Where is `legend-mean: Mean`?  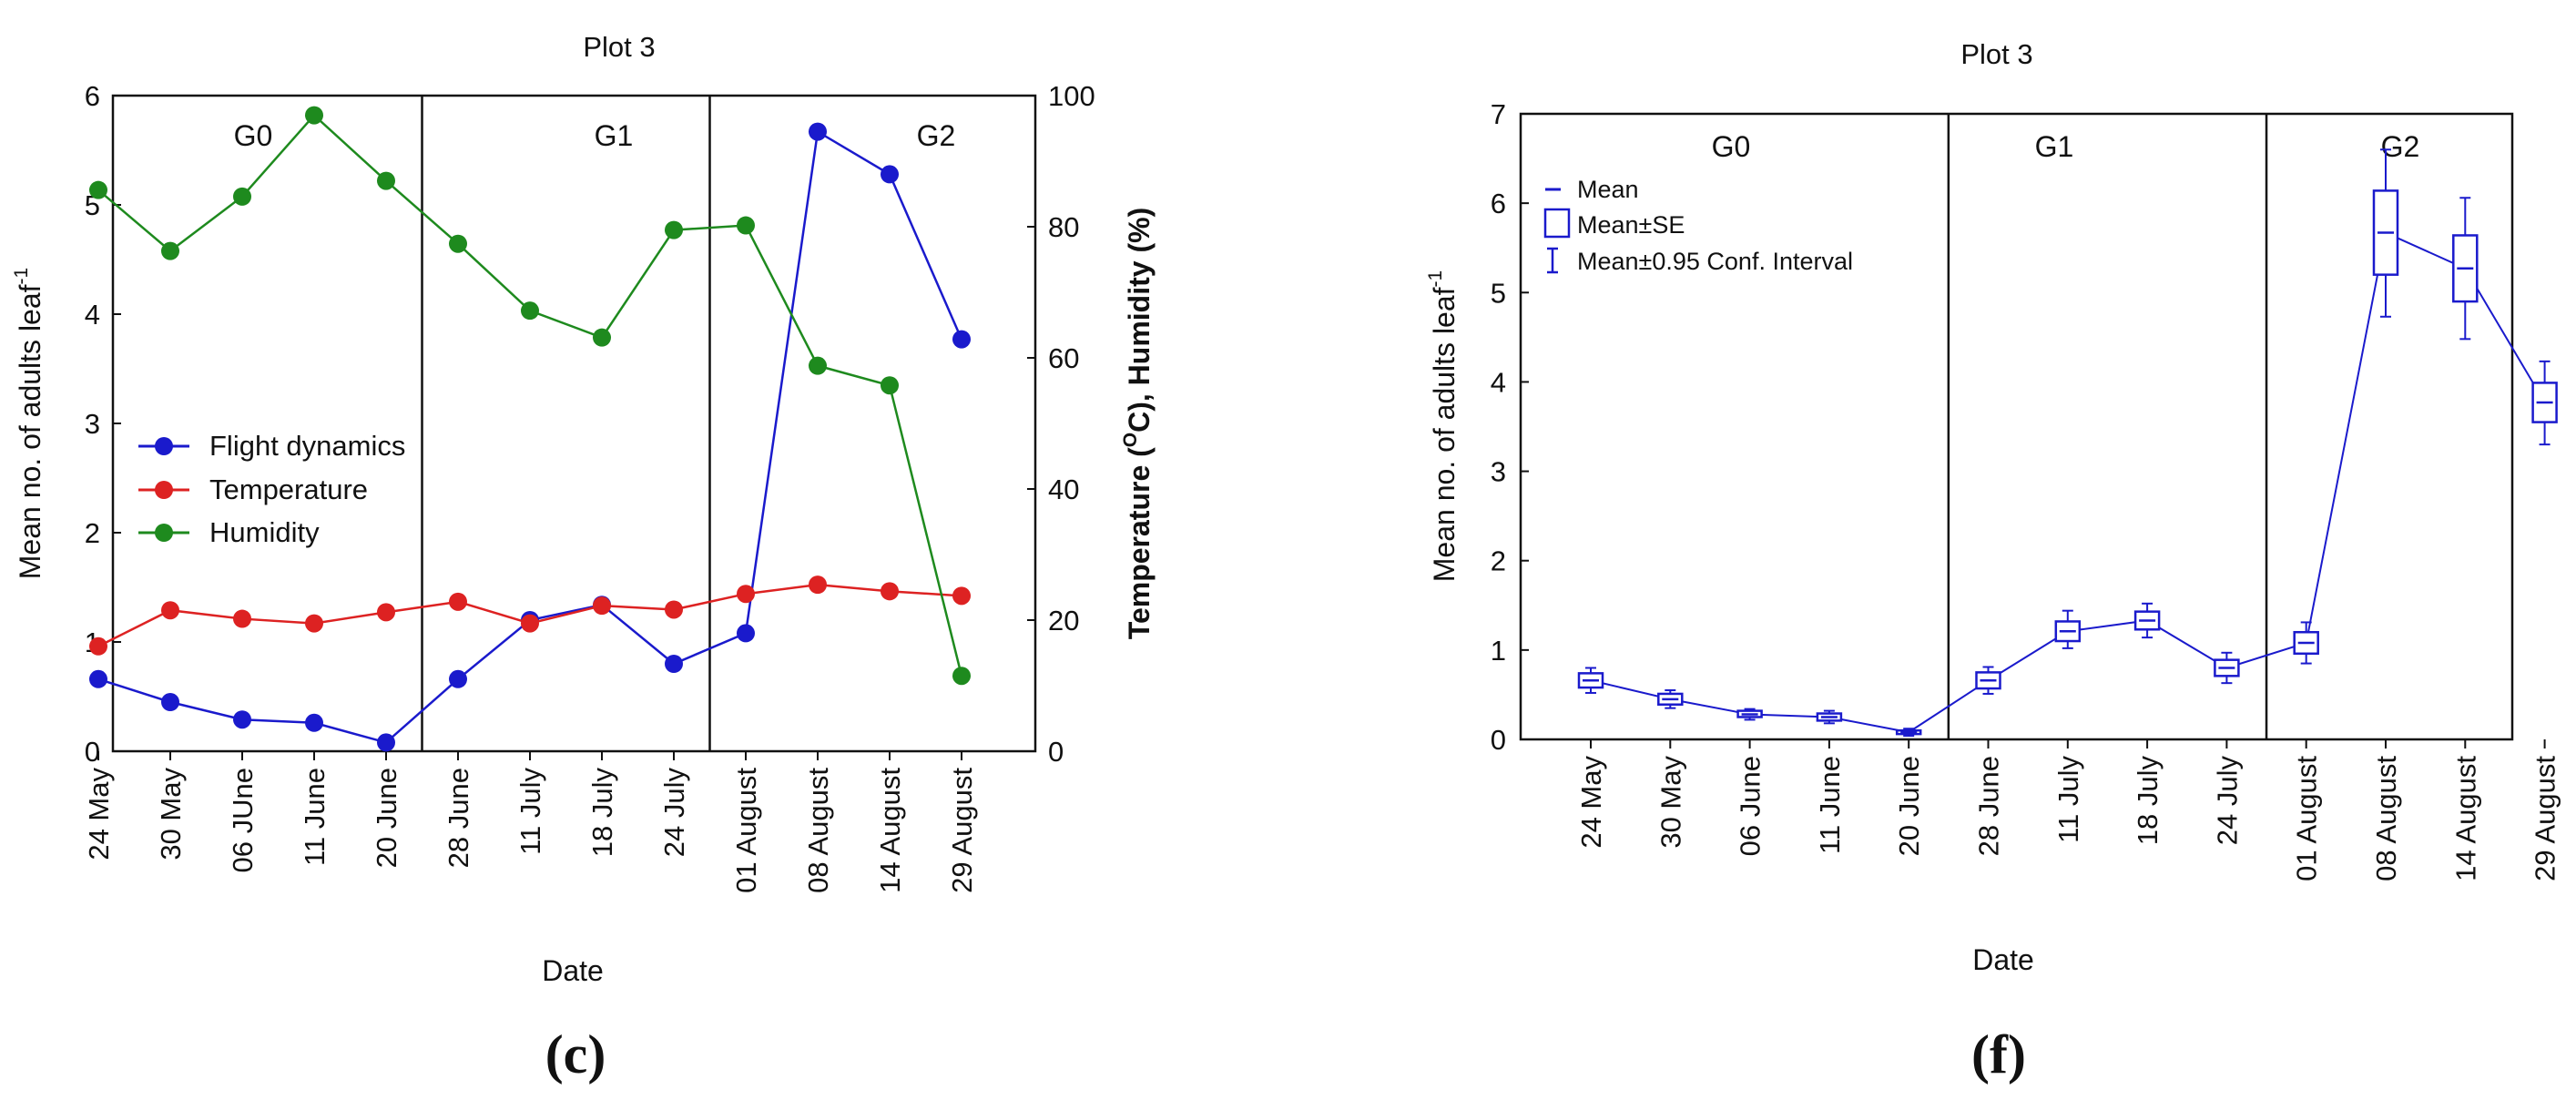
legend-mean: Mean is located at coordinates (1592, 189).